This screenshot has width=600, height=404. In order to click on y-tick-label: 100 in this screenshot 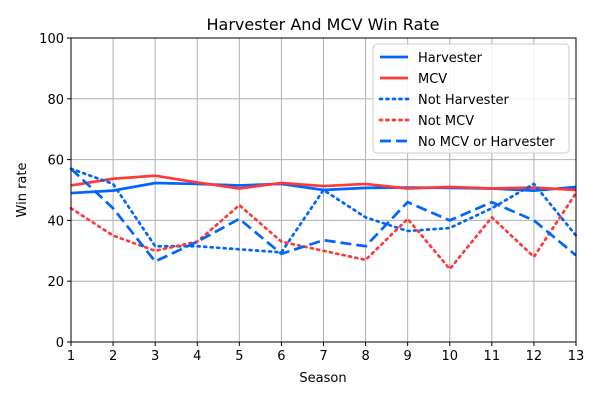, I will do `click(51, 39)`.